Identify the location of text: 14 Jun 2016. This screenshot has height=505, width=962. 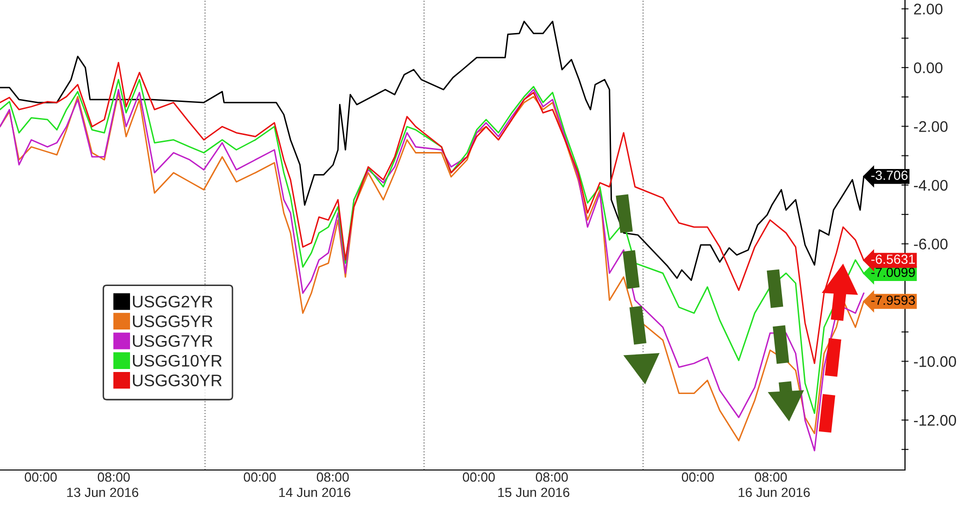
(314, 493).